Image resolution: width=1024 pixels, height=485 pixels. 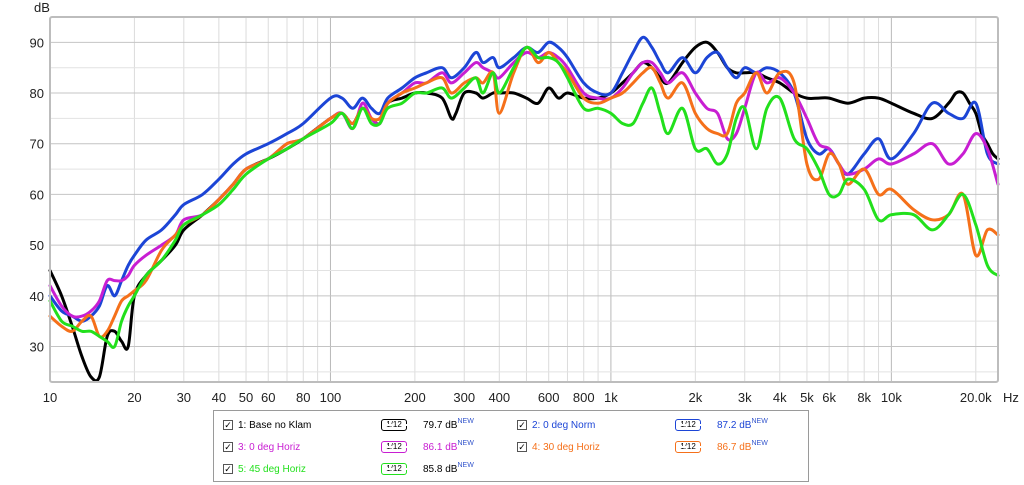 What do you see at coordinates (522, 447) in the screenshot?
I see `series-4-checkbox: ✓` at bounding box center [522, 447].